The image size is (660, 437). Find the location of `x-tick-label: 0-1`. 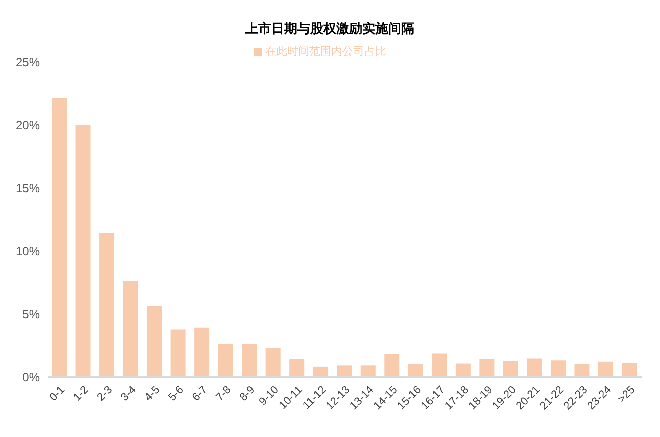

x-tick-label: 0-1 is located at coordinates (58, 394).